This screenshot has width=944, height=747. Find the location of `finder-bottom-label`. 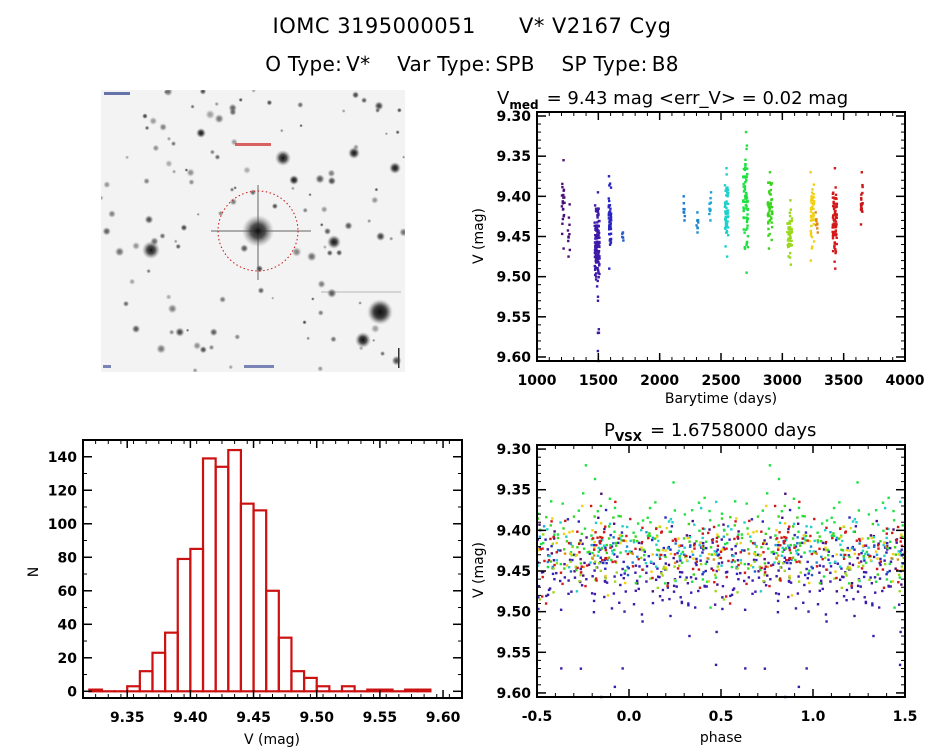

finder-bottom-label is located at coordinates (259, 366).